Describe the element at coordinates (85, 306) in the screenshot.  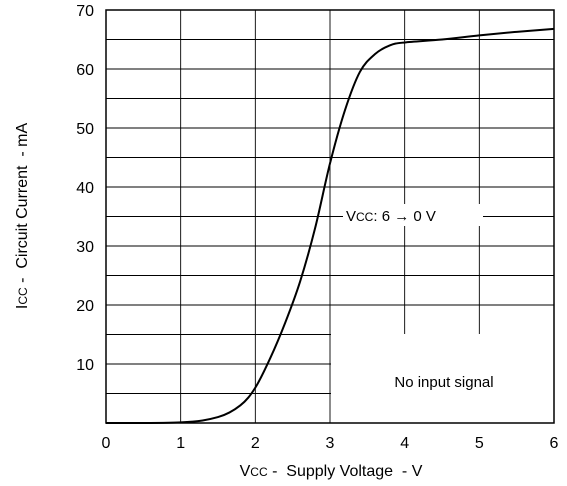
I see `y-tick-label: 20` at that location.